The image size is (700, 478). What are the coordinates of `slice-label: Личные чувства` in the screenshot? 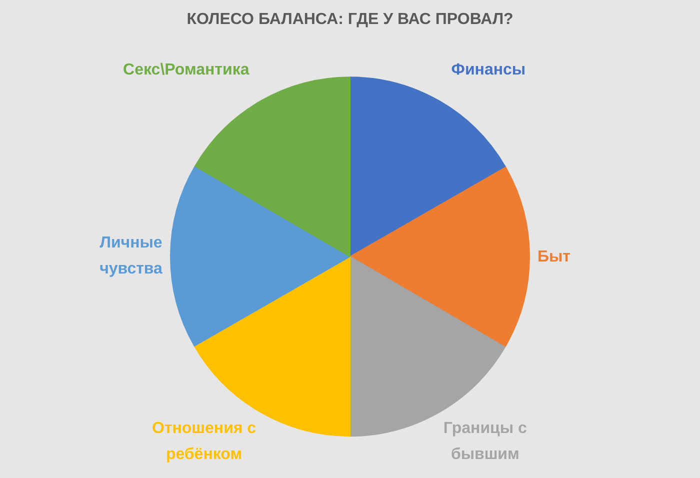 It's located at (131, 256).